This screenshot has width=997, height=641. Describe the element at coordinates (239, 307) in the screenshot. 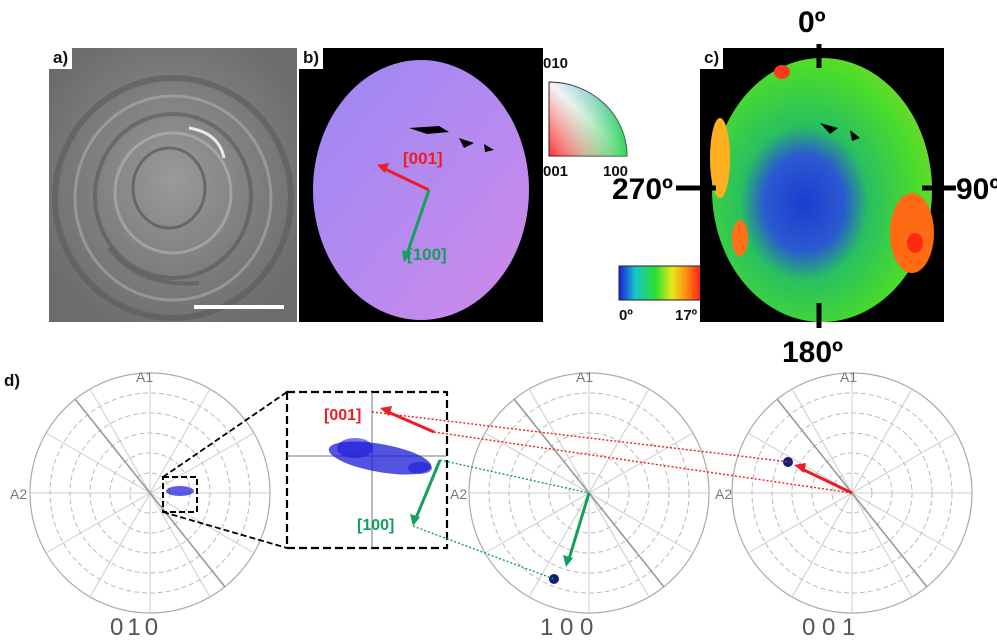

I see `scale-bar` at that location.